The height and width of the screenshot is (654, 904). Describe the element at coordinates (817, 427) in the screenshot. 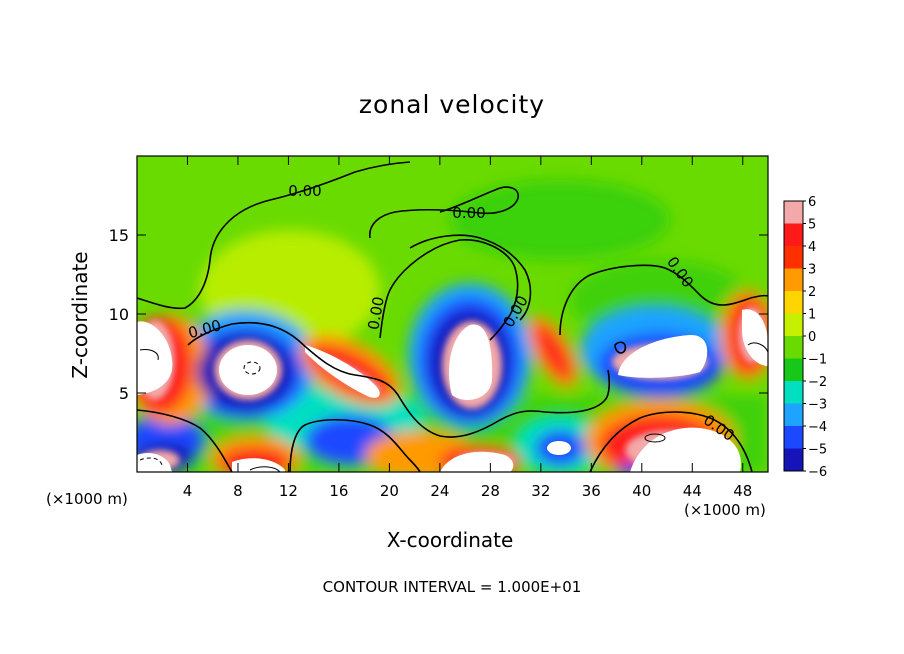

I see `colorbar-label: −4` at that location.